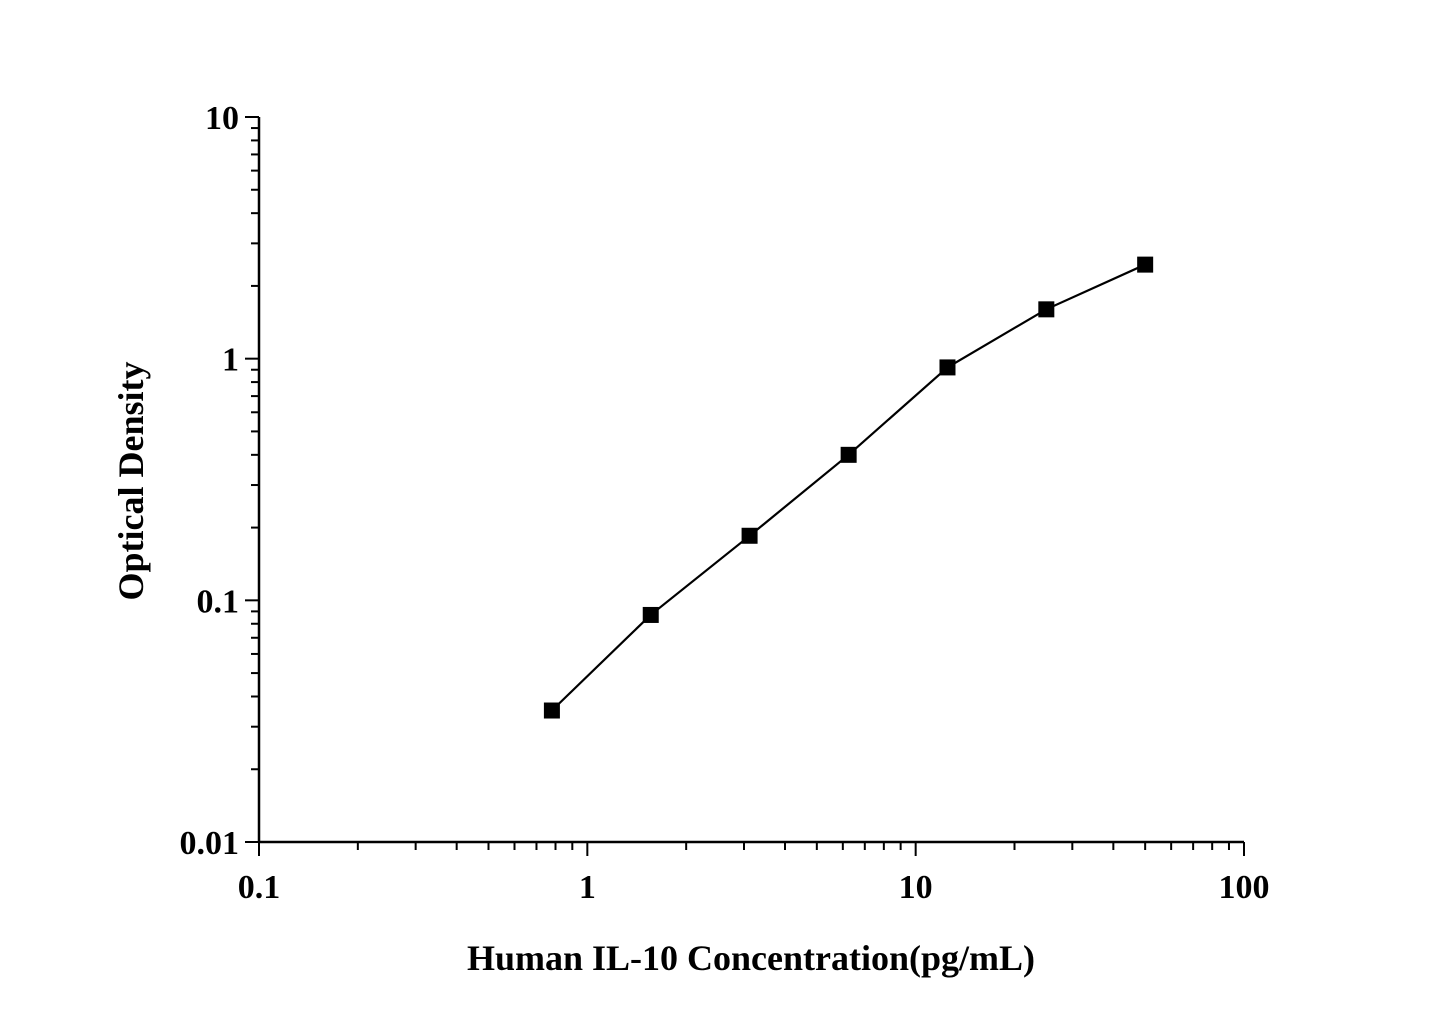 Image resolution: width=1445 pixels, height=1009 pixels. What do you see at coordinates (230, 360) in the screenshot?
I see `y-tick-label: 1` at bounding box center [230, 360].